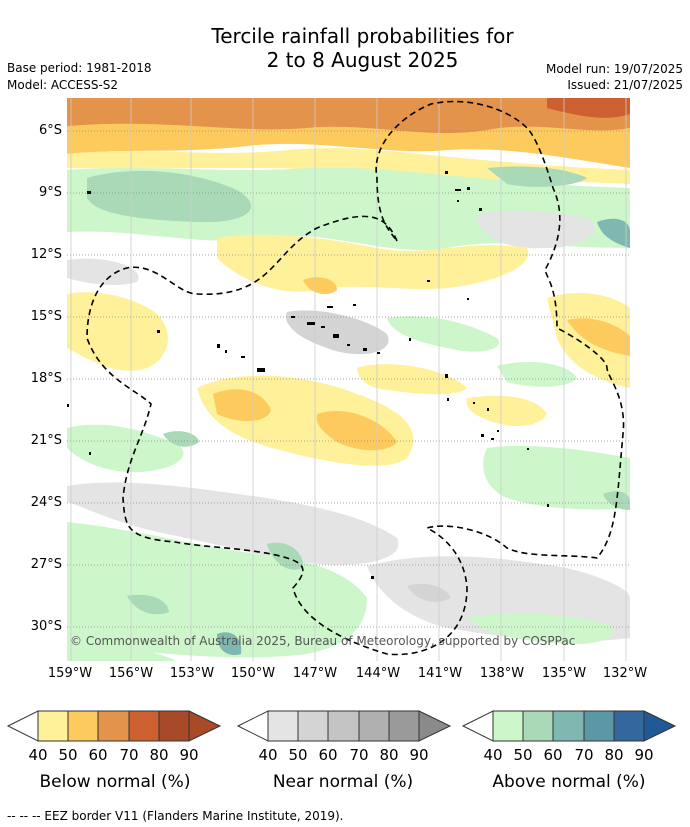  What do you see at coordinates (50, 192) in the screenshot?
I see `lat-tick: 9°S` at bounding box center [50, 192].